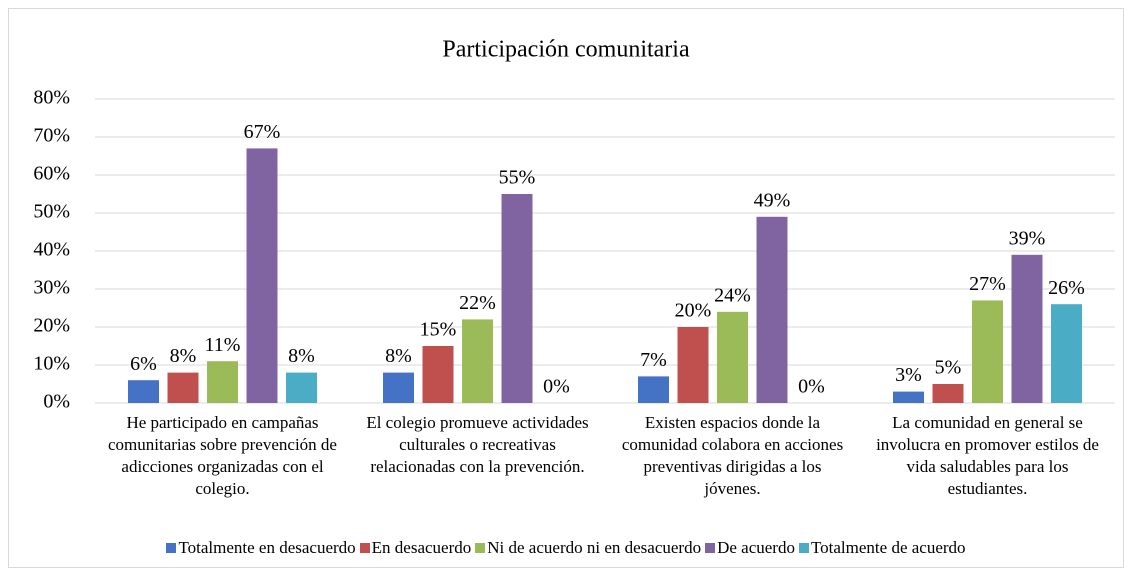  Describe the element at coordinates (51, 174) in the screenshot. I see `y-tick-label: 60%` at that location.